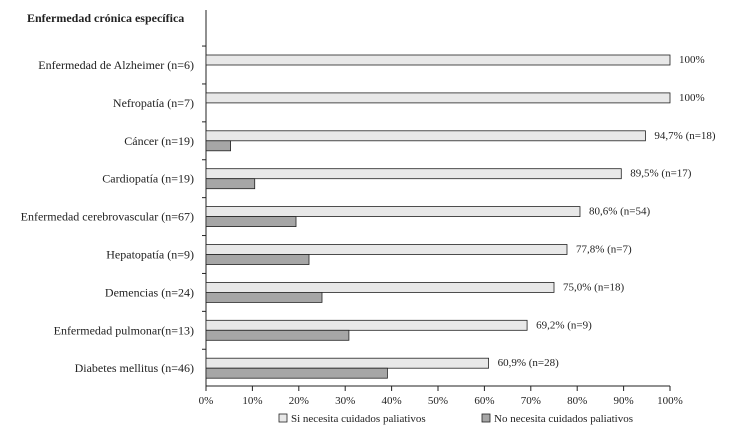  Describe the element at coordinates (358, 419) in the screenshot. I see `legend-label-si: Si necesita cuidados paliativos` at that location.